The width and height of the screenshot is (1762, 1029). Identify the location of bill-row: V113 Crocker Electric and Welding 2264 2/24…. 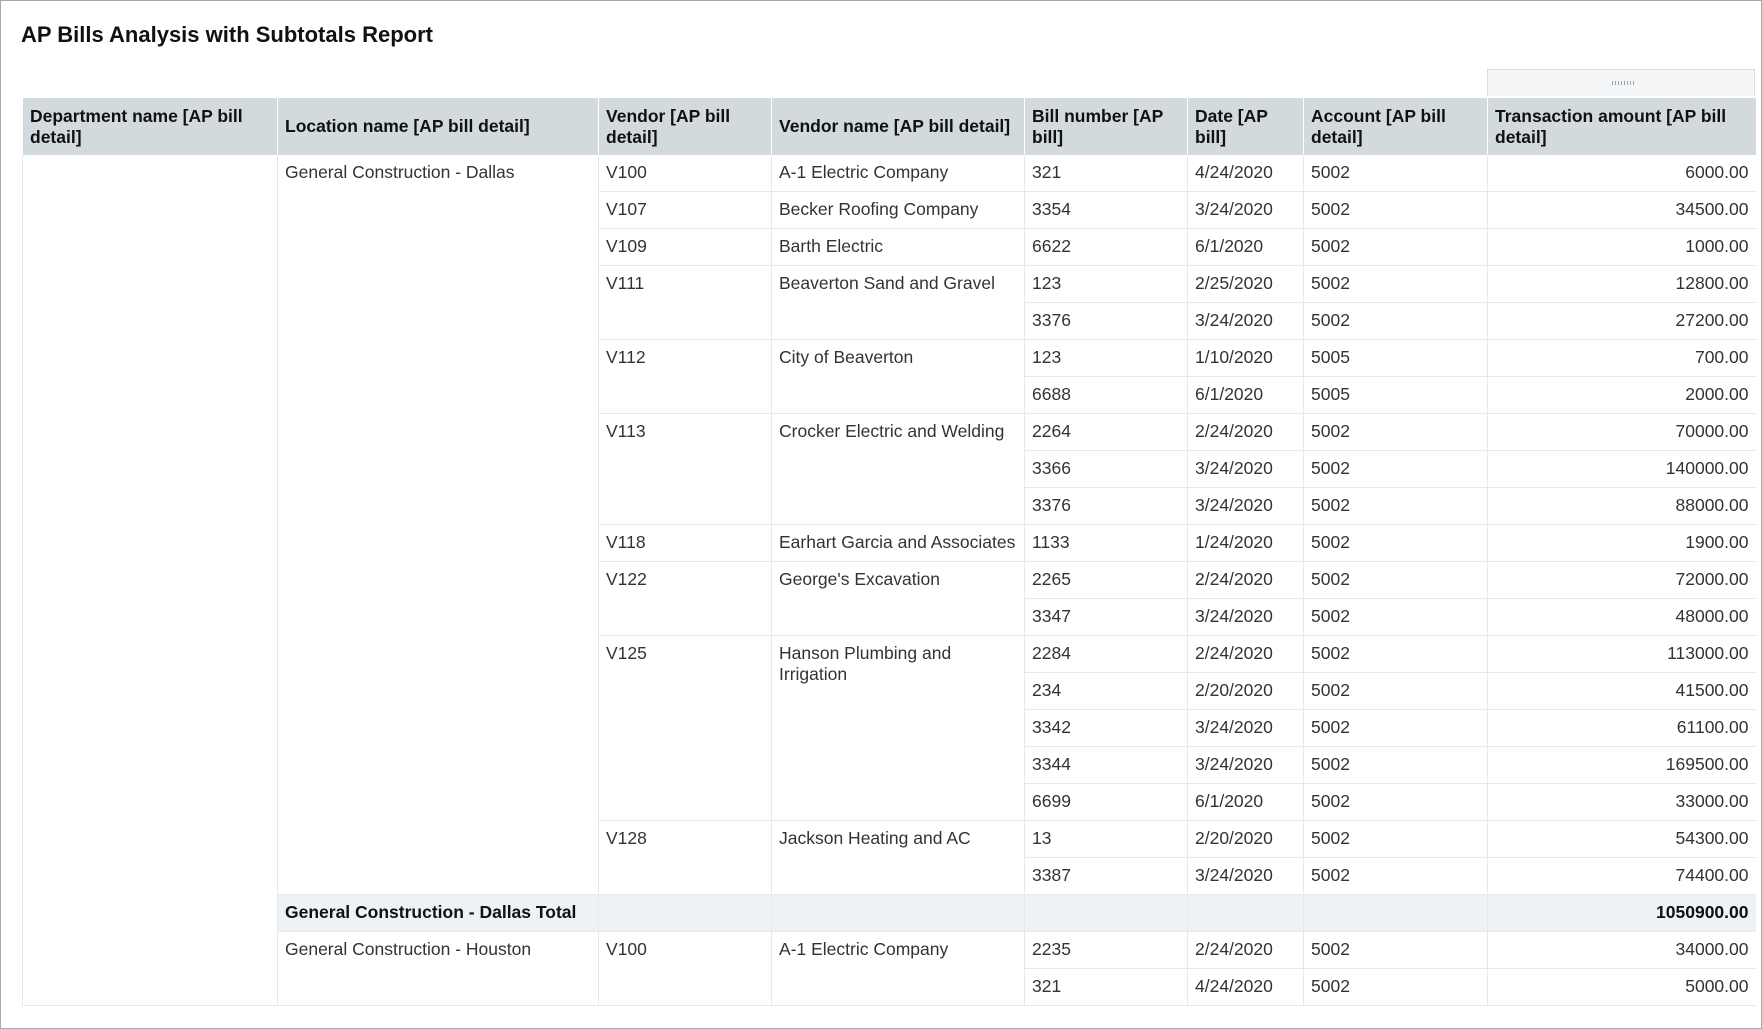
(889, 469).